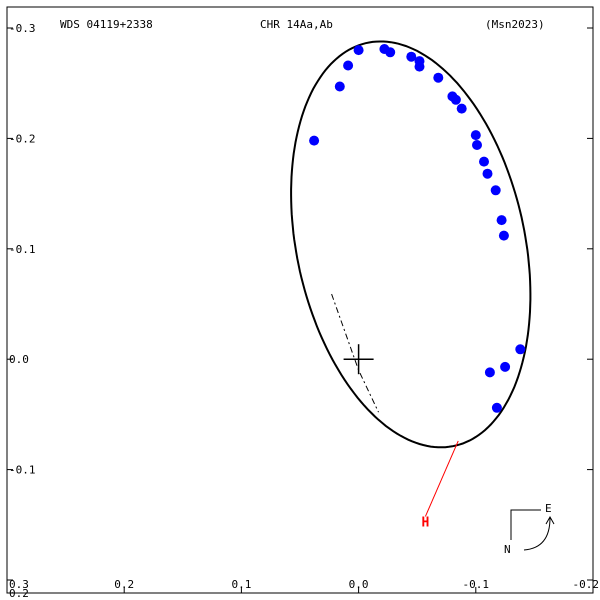 The image size is (600, 600). What do you see at coordinates (22, 138) in the screenshot?
I see `y-tick-label: -0.2` at bounding box center [22, 138].